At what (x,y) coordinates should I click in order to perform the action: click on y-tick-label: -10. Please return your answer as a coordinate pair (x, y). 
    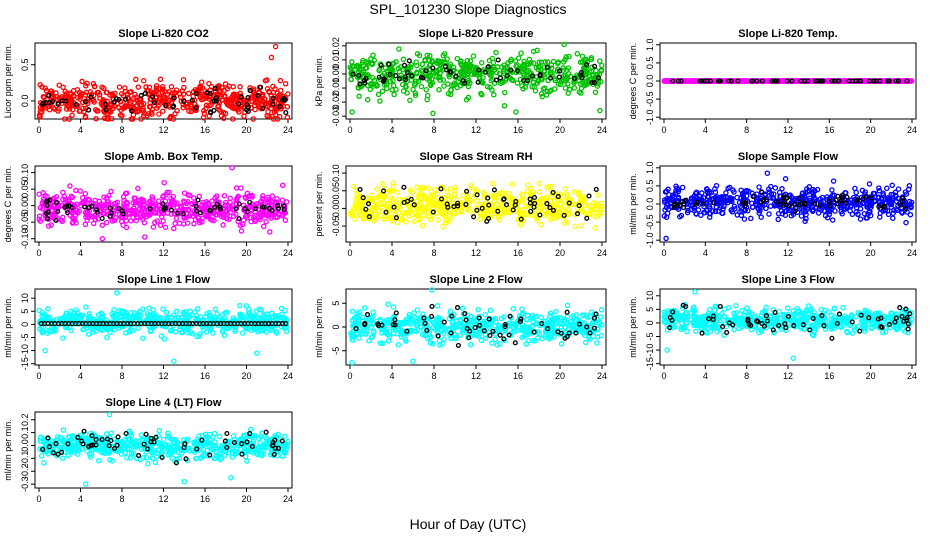
    Looking at the image, I should click on (25, 350).